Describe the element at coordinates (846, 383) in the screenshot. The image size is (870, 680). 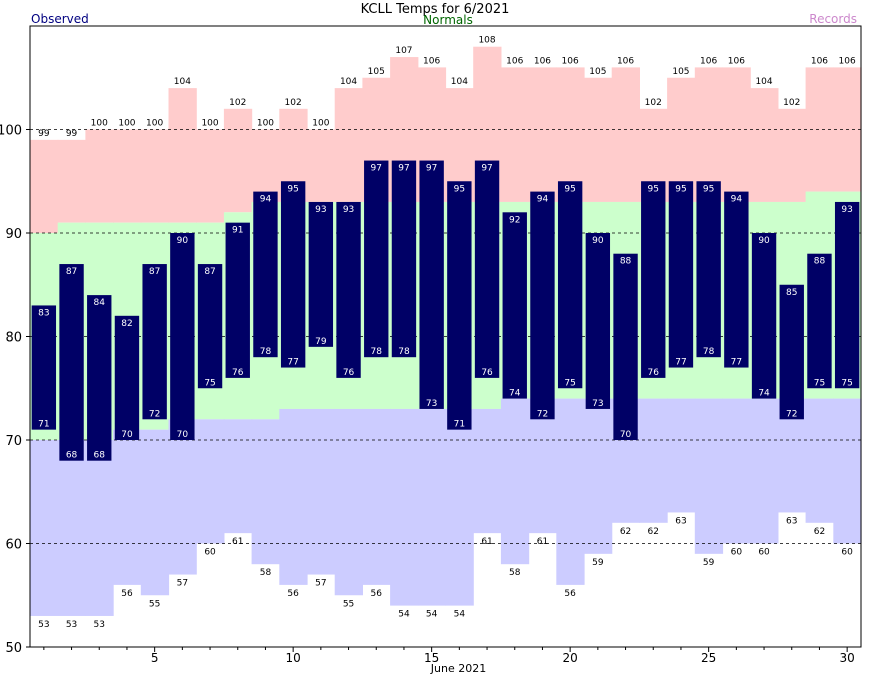
I see `observed-low-label: 75` at that location.